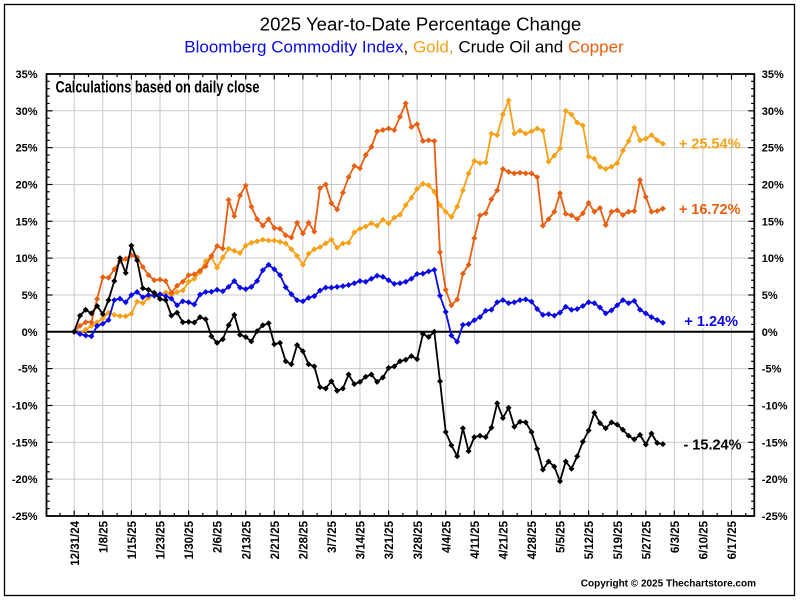  I want to click on svg-text: 4/28/25, so click(533, 539).